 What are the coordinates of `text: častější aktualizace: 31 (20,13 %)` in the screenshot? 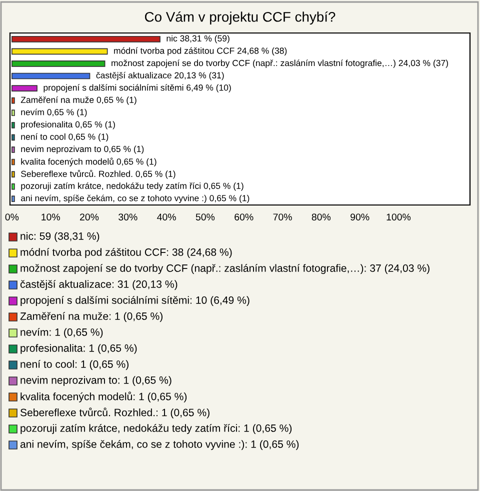 It's located at (99, 285).